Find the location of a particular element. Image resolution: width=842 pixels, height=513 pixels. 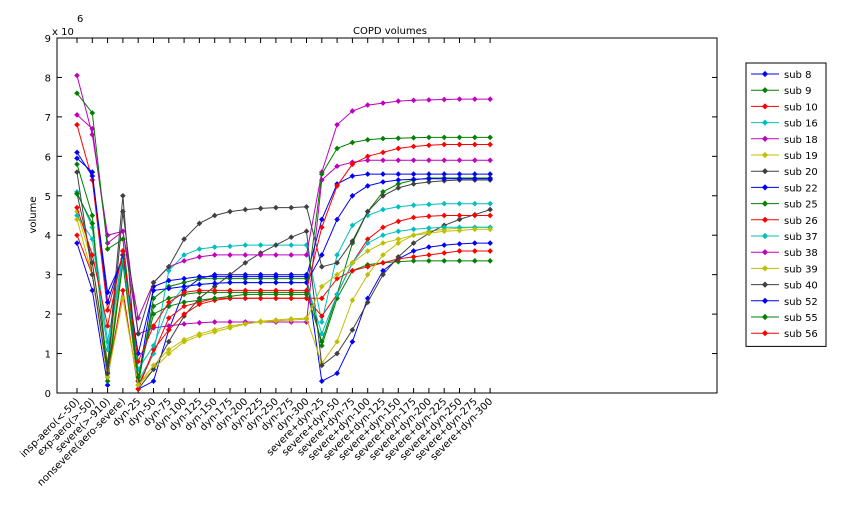

legend-entry-label: sub 9 is located at coordinates (797, 91).